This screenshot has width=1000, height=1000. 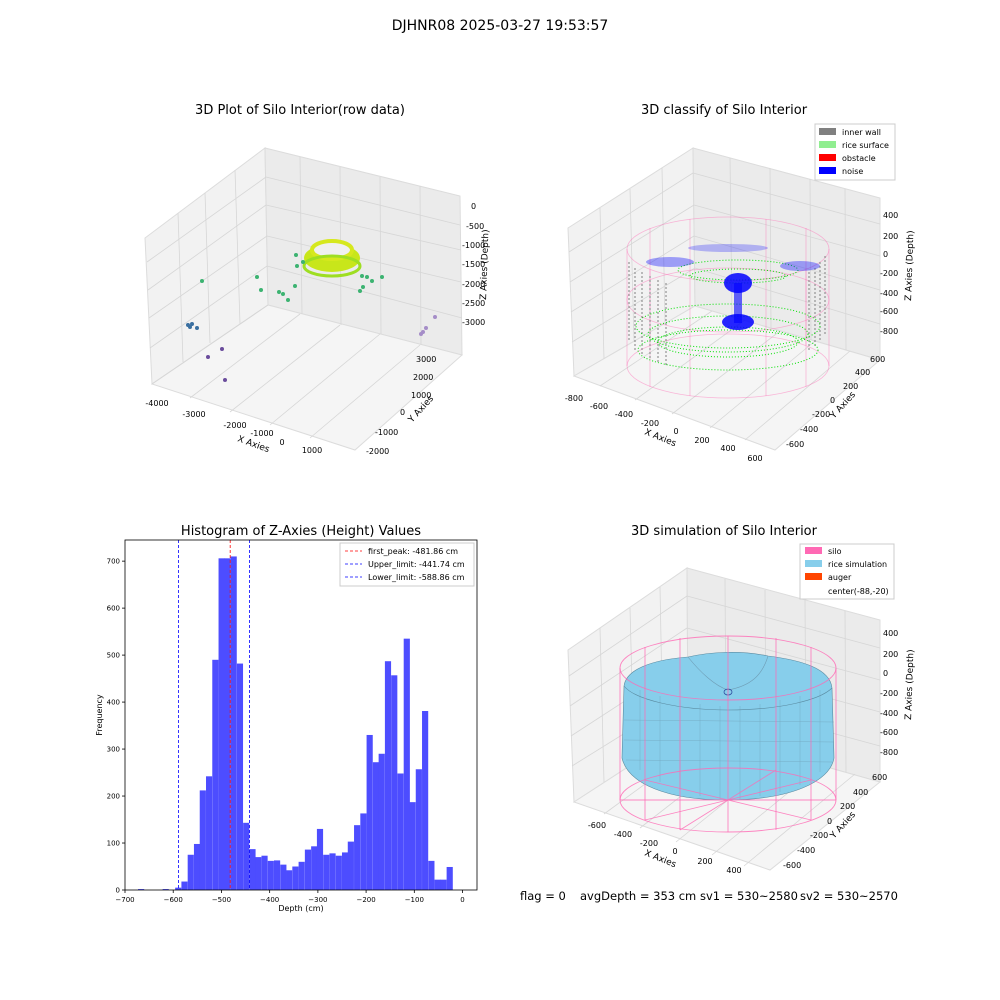 I want to click on legend-swatch-rice-simulation, so click(x=813, y=563).